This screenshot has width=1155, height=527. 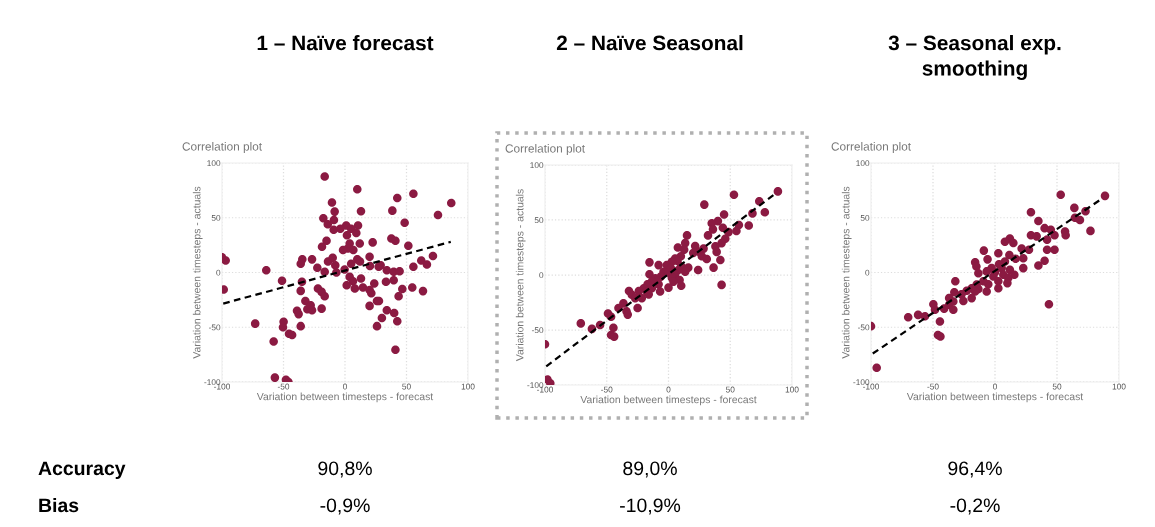 I want to click on text: -10,9%, so click(x=650, y=506).